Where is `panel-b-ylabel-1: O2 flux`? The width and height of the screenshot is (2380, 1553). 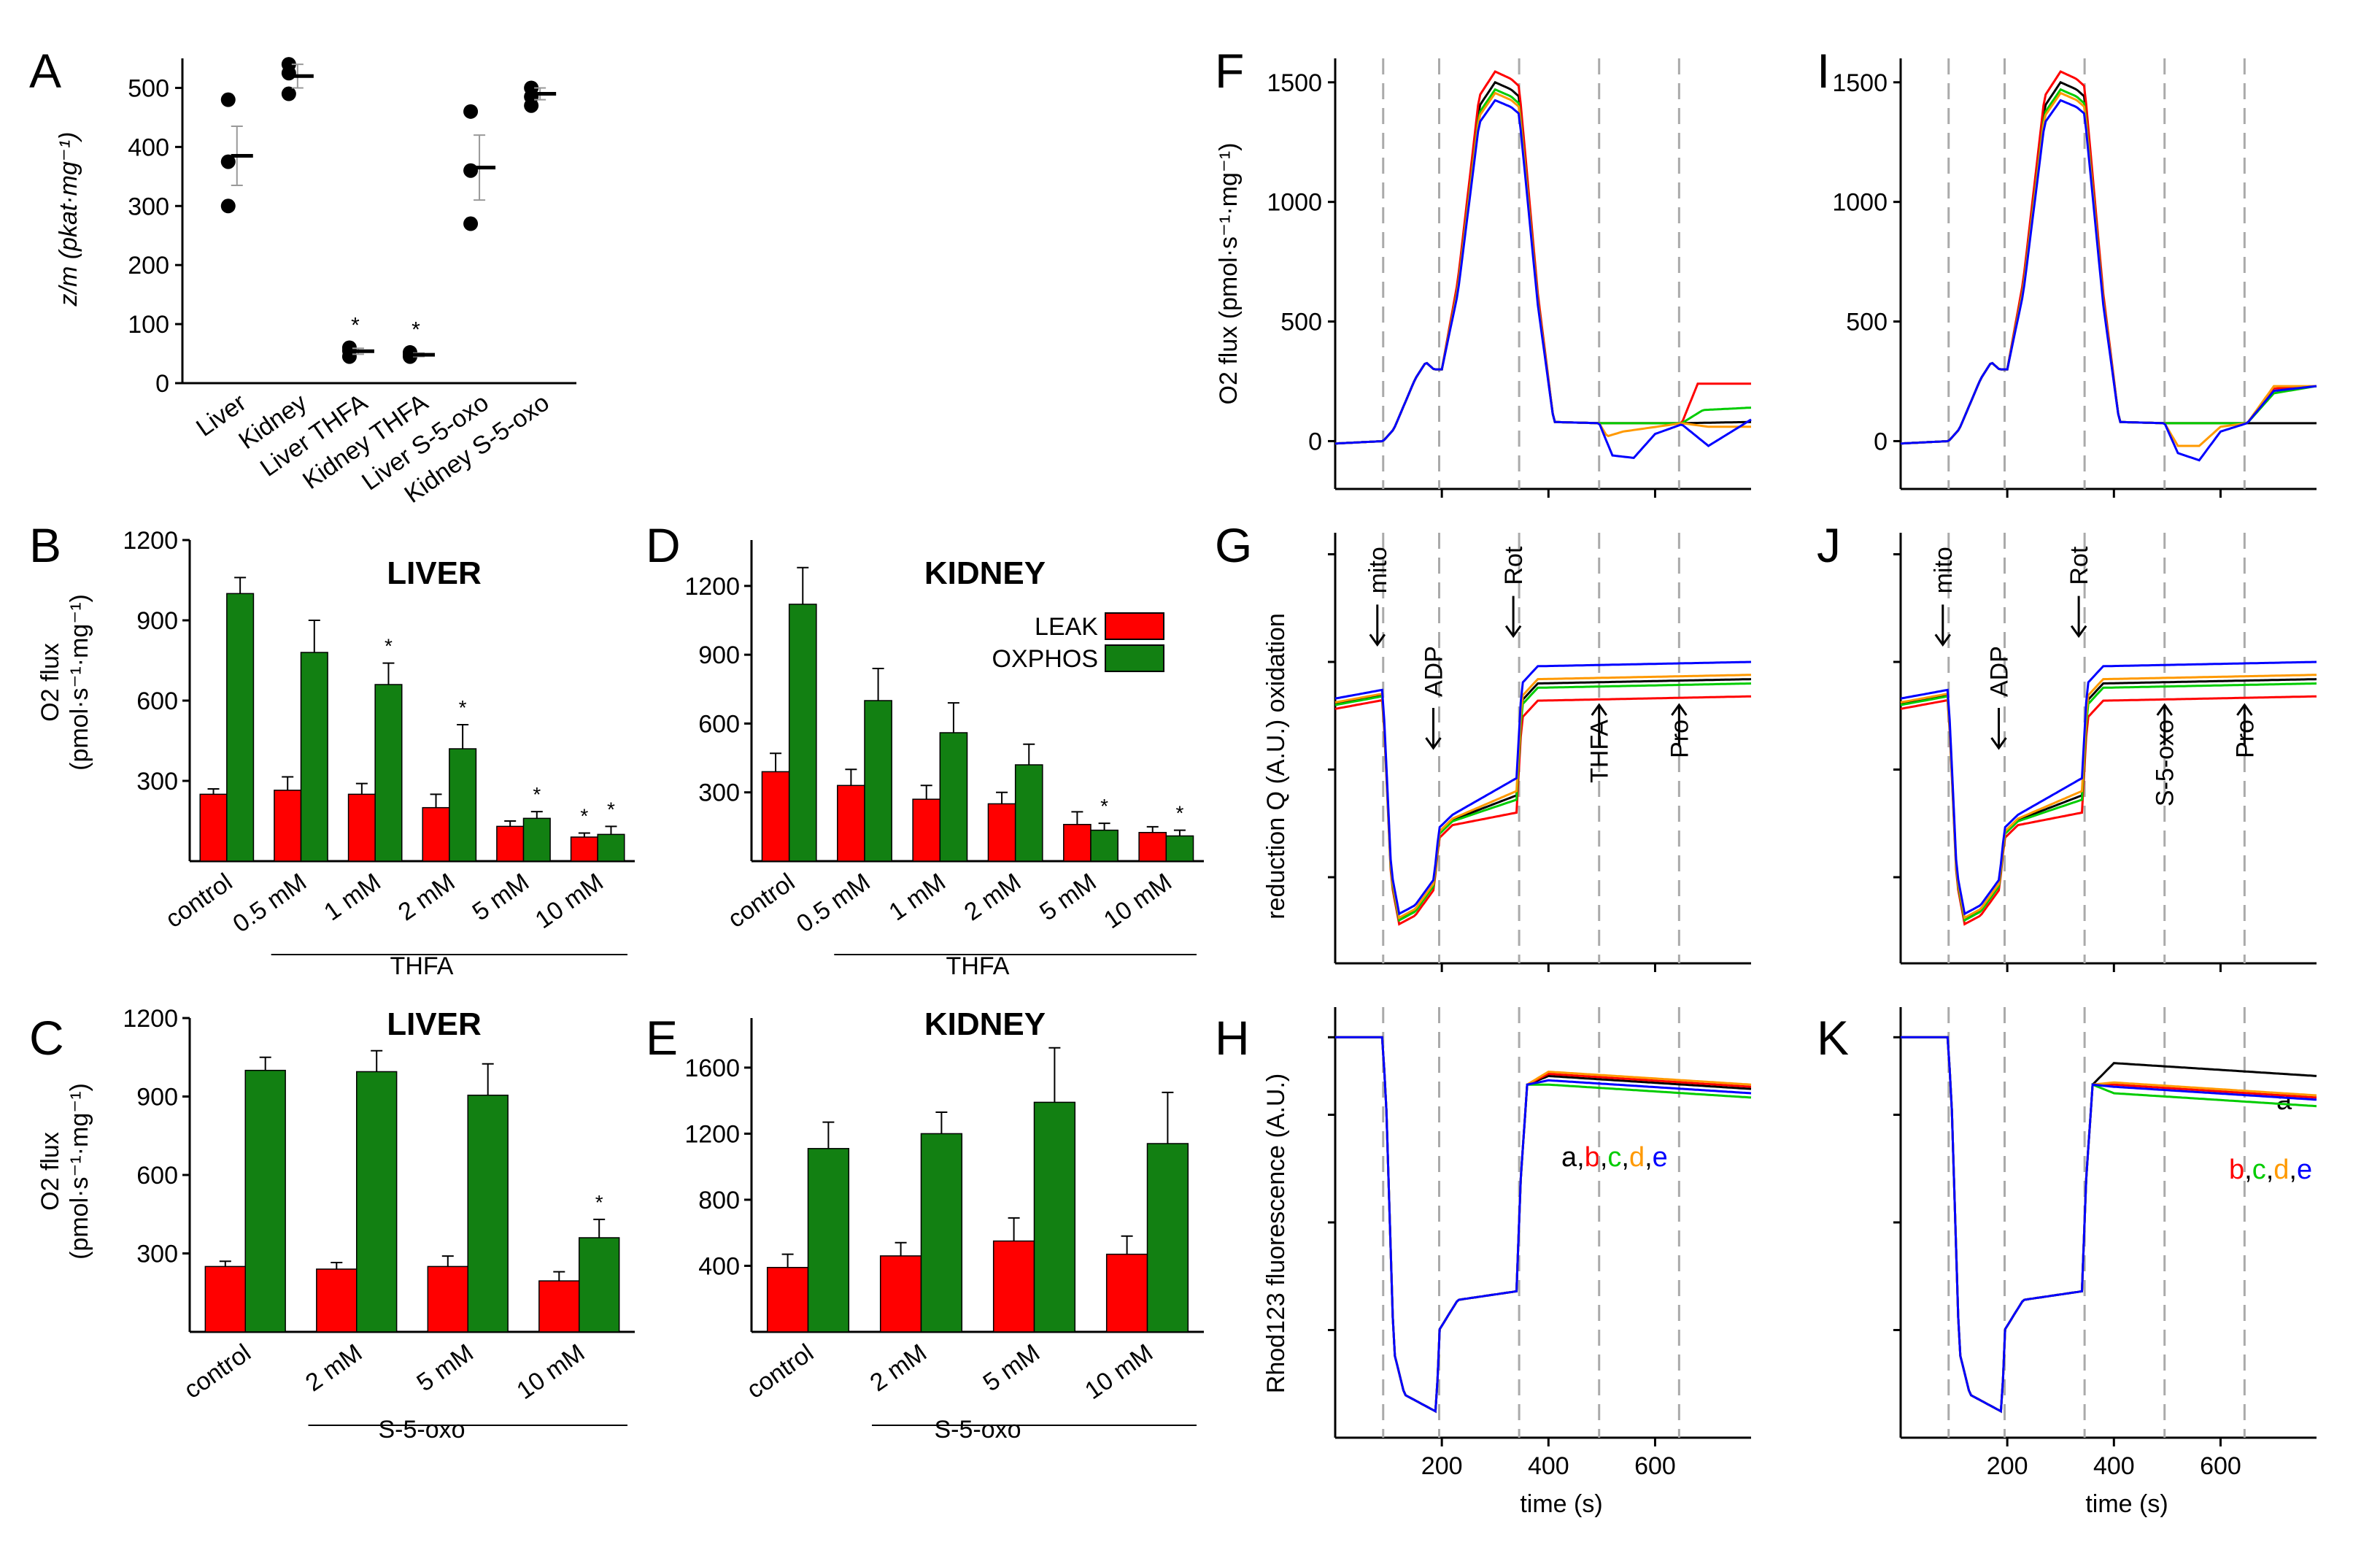 panel-b-ylabel-1: O2 flux is located at coordinates (50, 682).